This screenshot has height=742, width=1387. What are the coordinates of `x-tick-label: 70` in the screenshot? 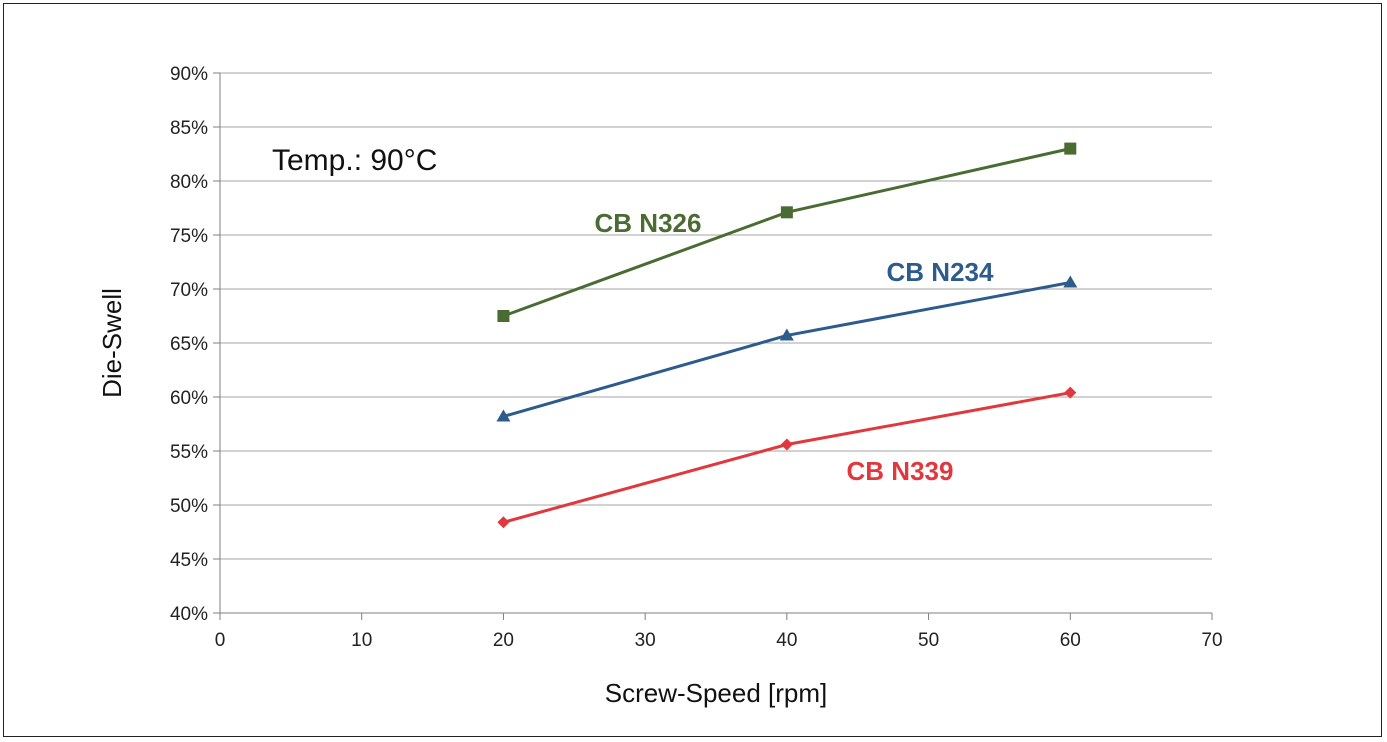 It's located at (1211, 640).